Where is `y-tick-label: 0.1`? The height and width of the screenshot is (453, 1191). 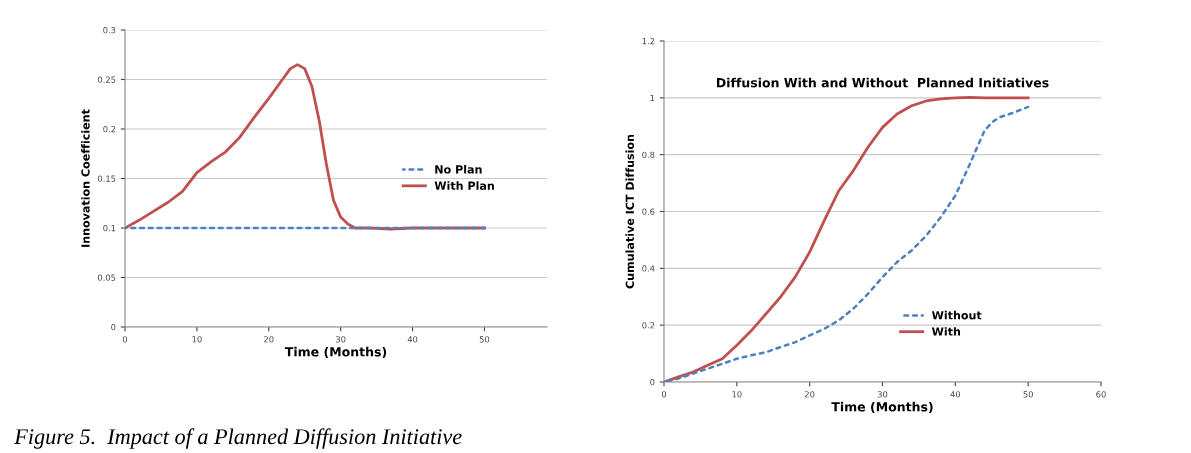
y-tick-label: 0.1 is located at coordinates (109, 228).